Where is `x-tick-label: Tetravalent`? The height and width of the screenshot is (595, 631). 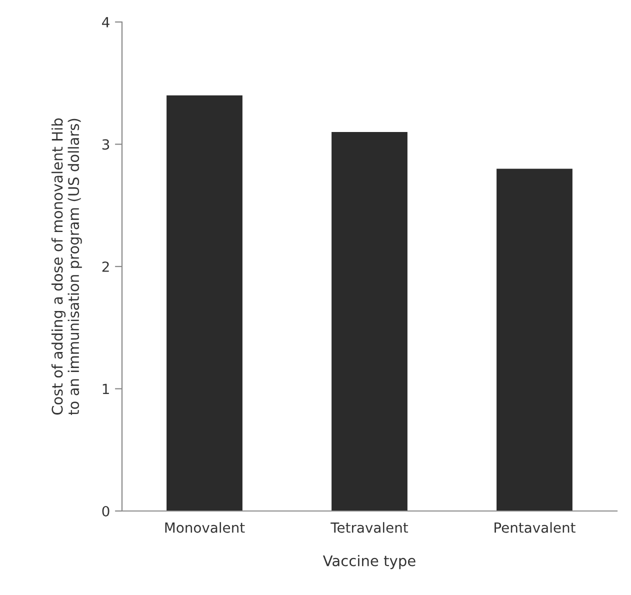 x-tick-label: Tetravalent is located at coordinates (369, 527).